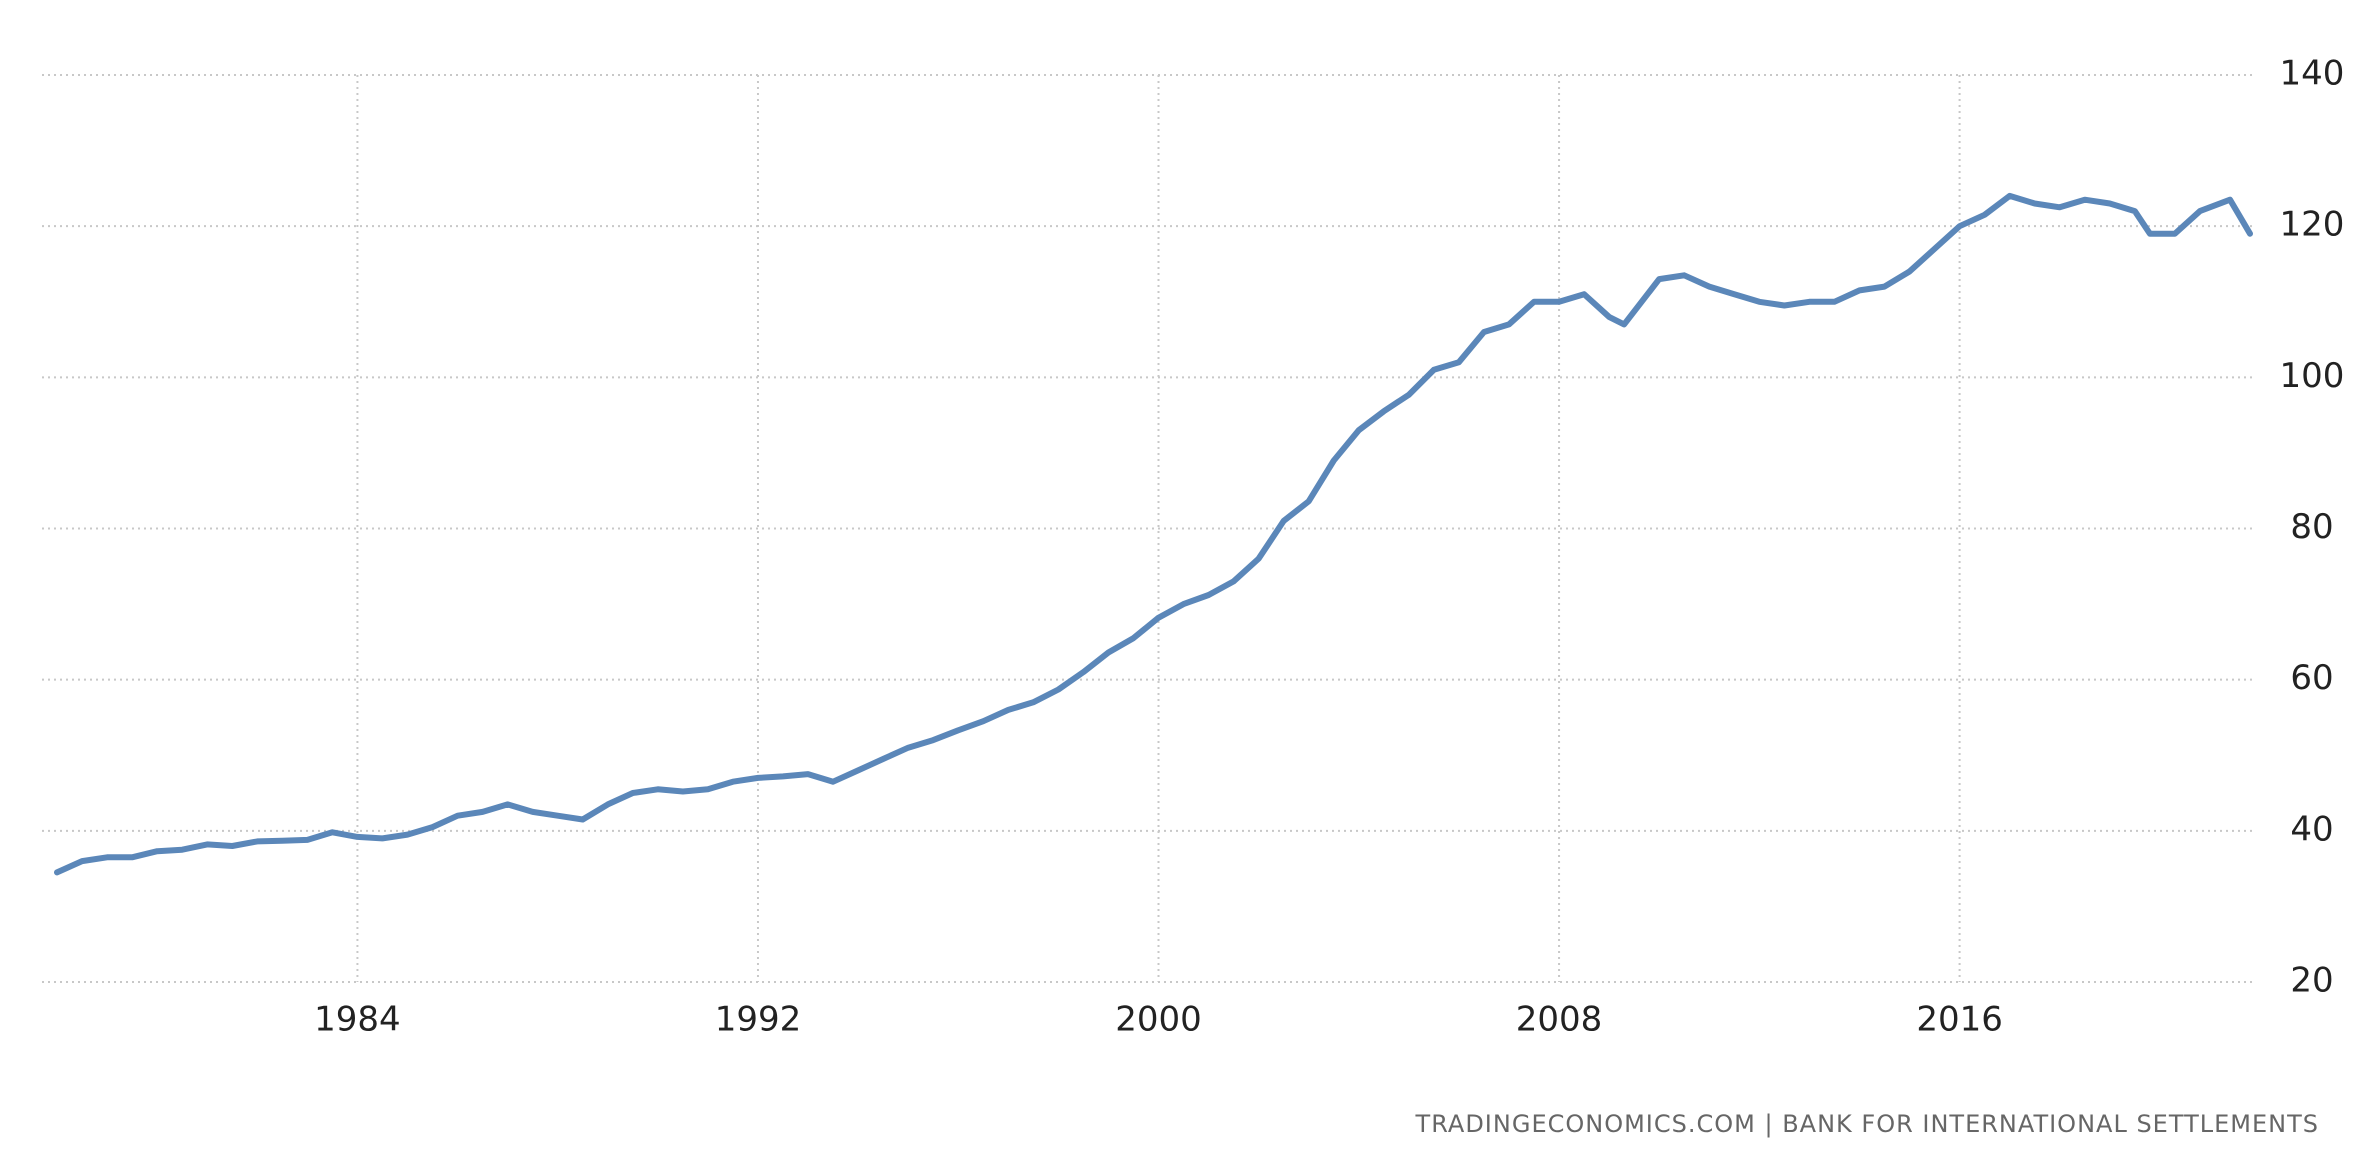 This screenshot has height=1172, width=2362. Describe the element at coordinates (1158, 1020) in the screenshot. I see `x-tick-label: 2000` at that location.